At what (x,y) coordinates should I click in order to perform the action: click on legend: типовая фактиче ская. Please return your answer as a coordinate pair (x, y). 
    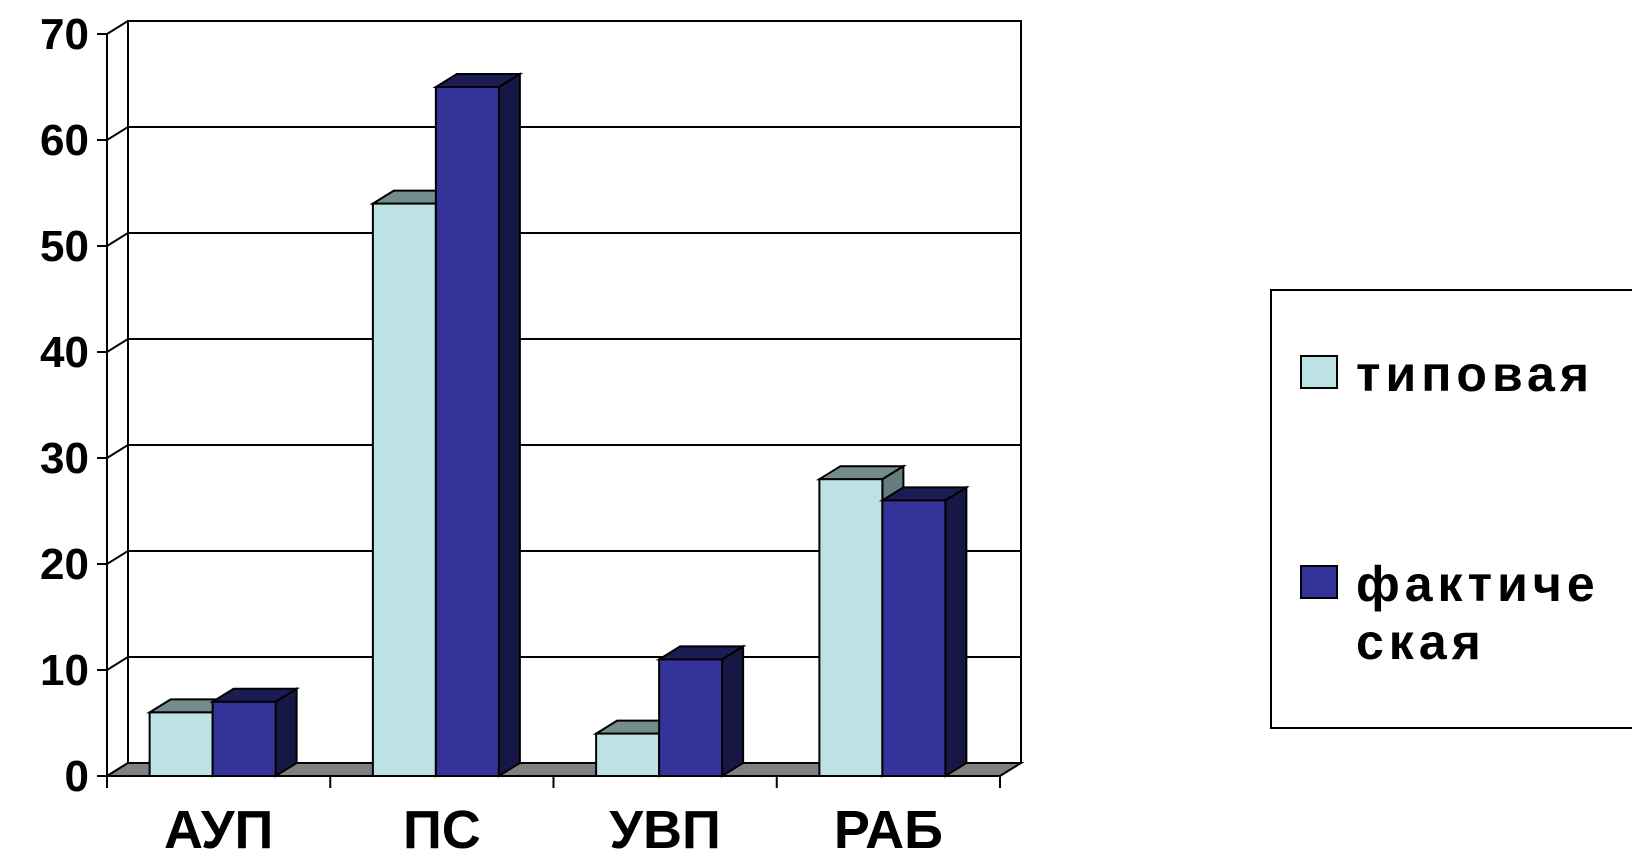
    Looking at the image, I should click on (1451, 509).